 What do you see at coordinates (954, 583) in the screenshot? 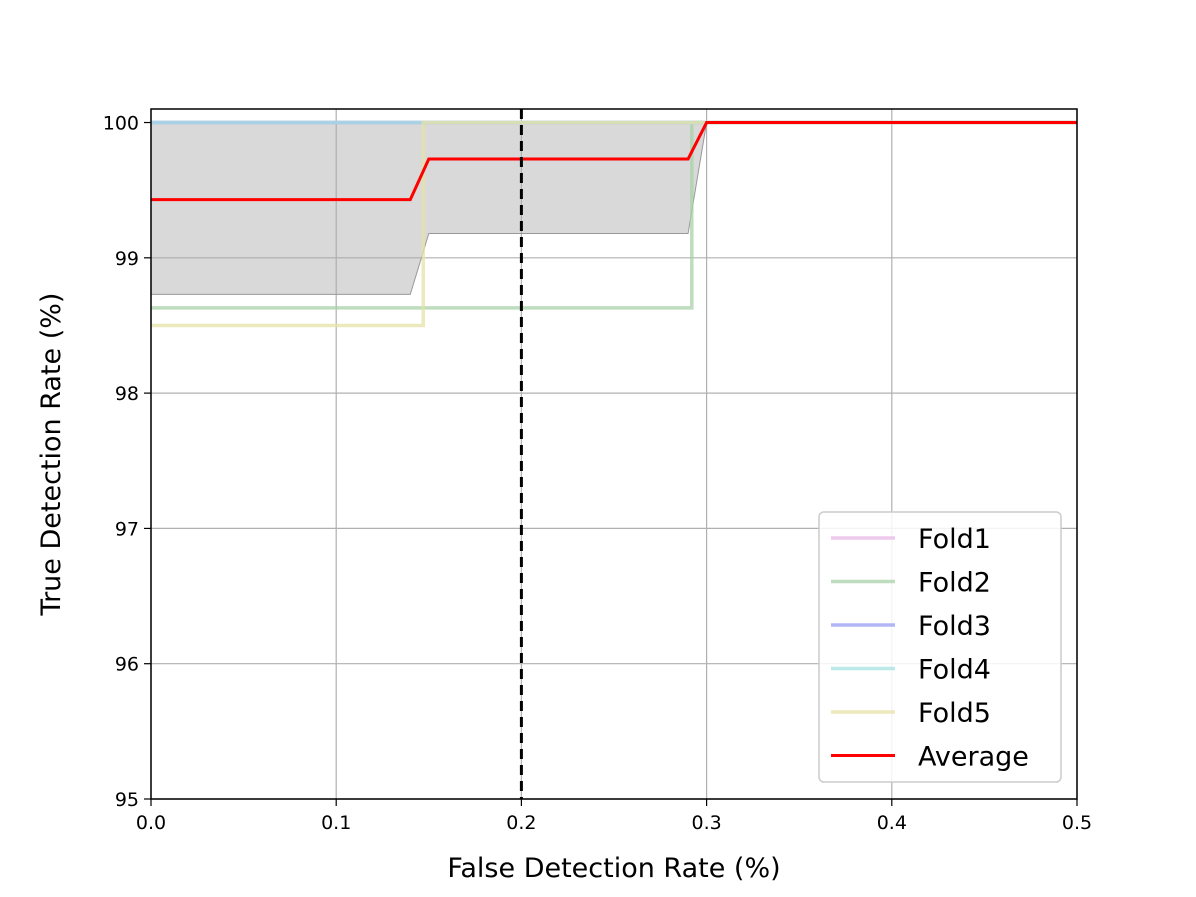
I see `legend-label: Fold2` at bounding box center [954, 583].